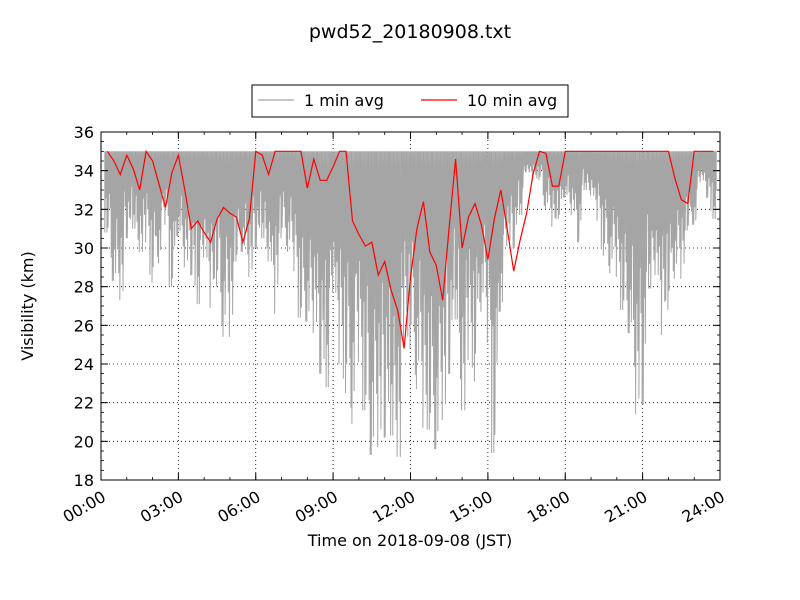 The width and height of the screenshot is (800, 600). I want to click on y-tick-label: 30, so click(84, 248).